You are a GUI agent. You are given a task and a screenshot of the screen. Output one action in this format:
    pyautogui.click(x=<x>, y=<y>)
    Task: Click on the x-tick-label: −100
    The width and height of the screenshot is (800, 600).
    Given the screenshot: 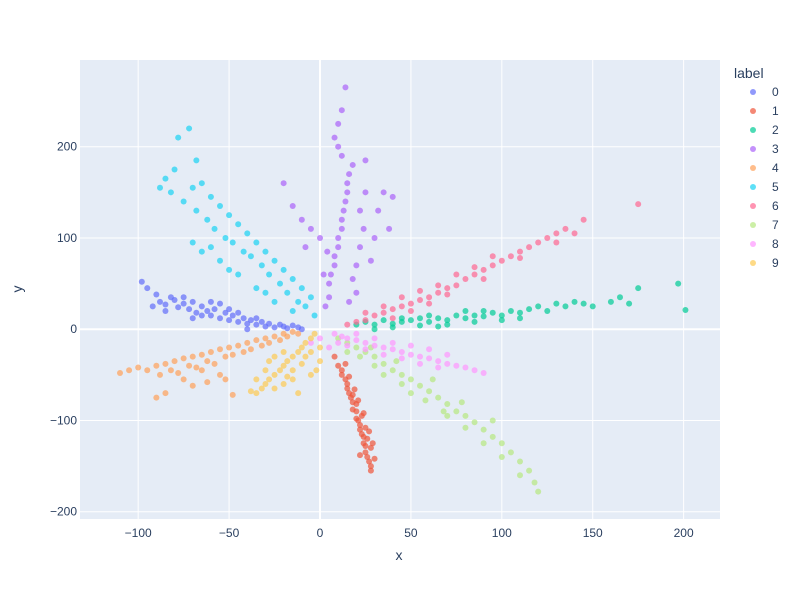 What is the action you would take?
    pyautogui.click(x=138, y=533)
    